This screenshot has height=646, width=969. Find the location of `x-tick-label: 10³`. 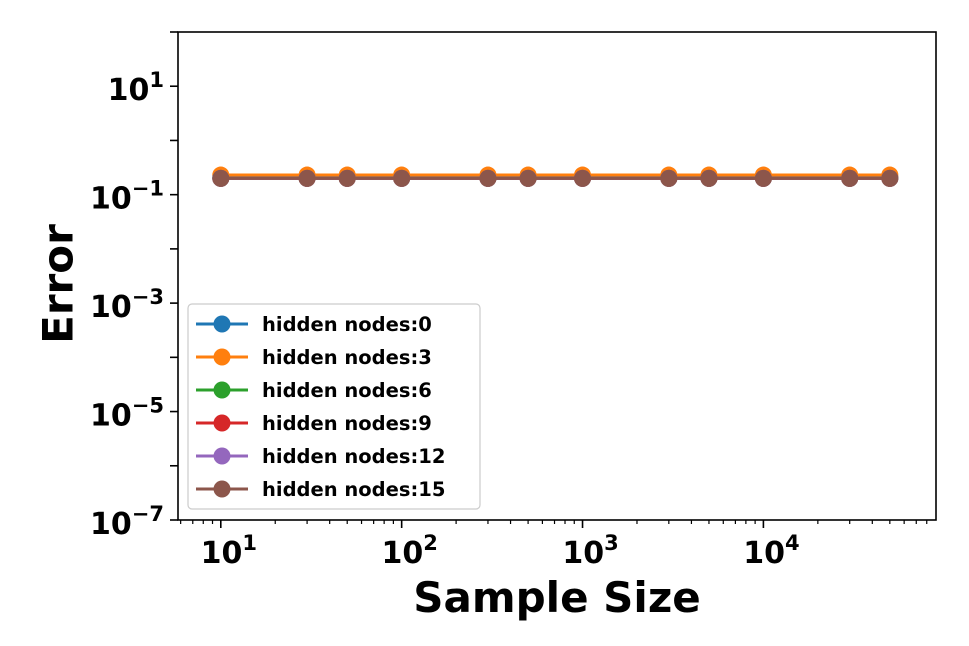

x-tick-label: 10³ is located at coordinates (590, 551).